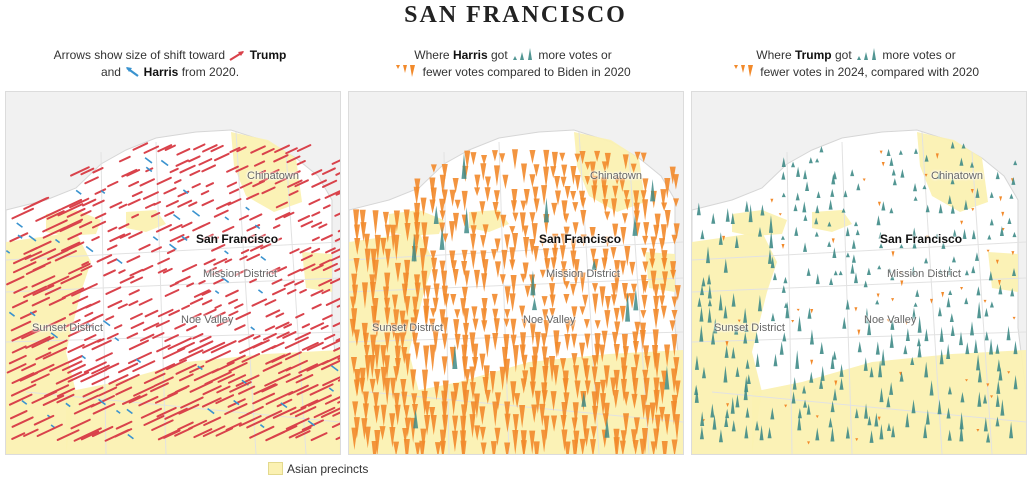 Image resolution: width=1031 pixels, height=482 pixels. Describe the element at coordinates (406, 71) in the screenshot. I see `fewer-votes-spikes-icon` at that location.